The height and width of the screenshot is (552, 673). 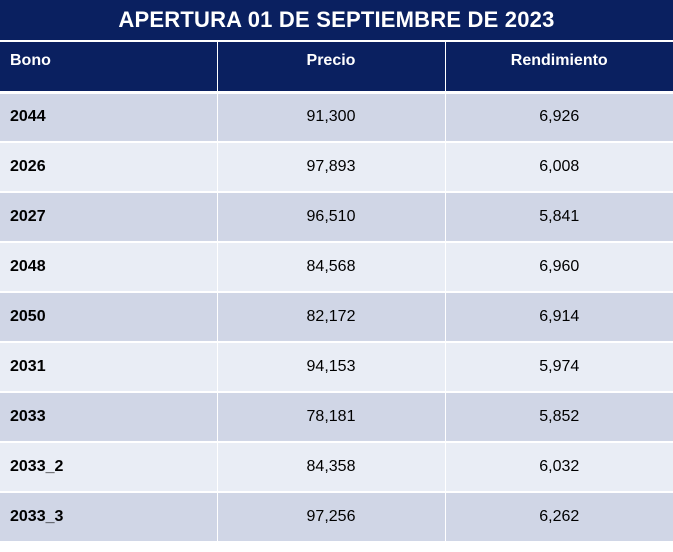 I want to click on cell-precio: 94,153, so click(x=331, y=367).